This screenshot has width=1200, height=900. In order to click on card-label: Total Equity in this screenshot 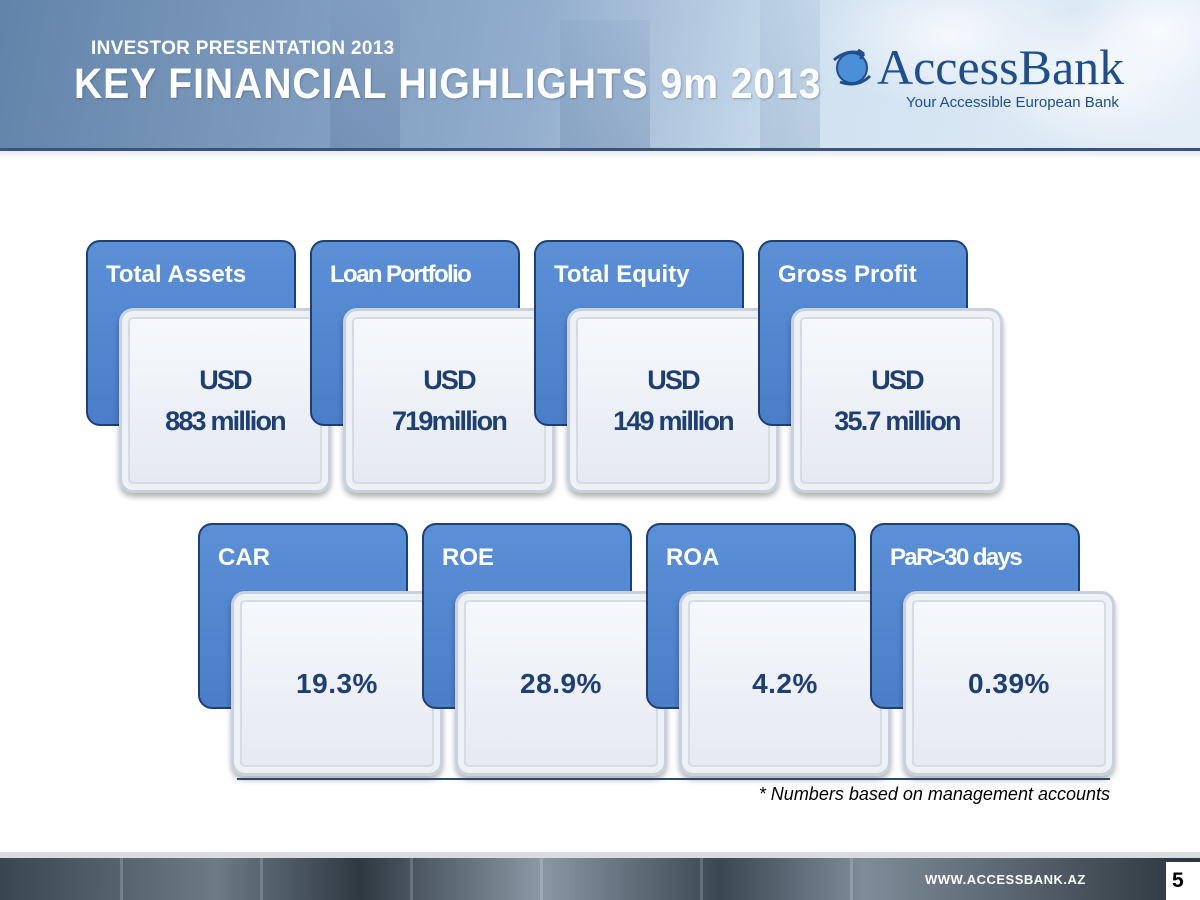, I will do `click(622, 274)`.